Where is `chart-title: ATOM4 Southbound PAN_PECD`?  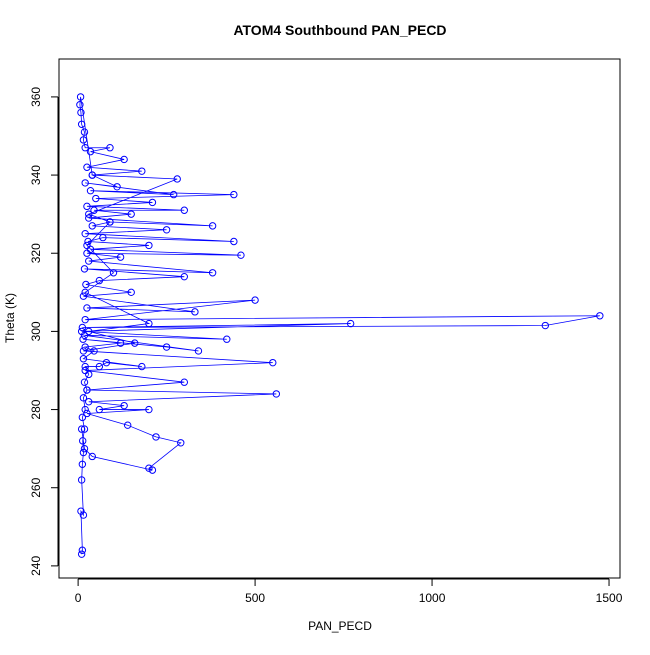 chart-title: ATOM4 Southbound PAN_PECD is located at coordinates (339, 30).